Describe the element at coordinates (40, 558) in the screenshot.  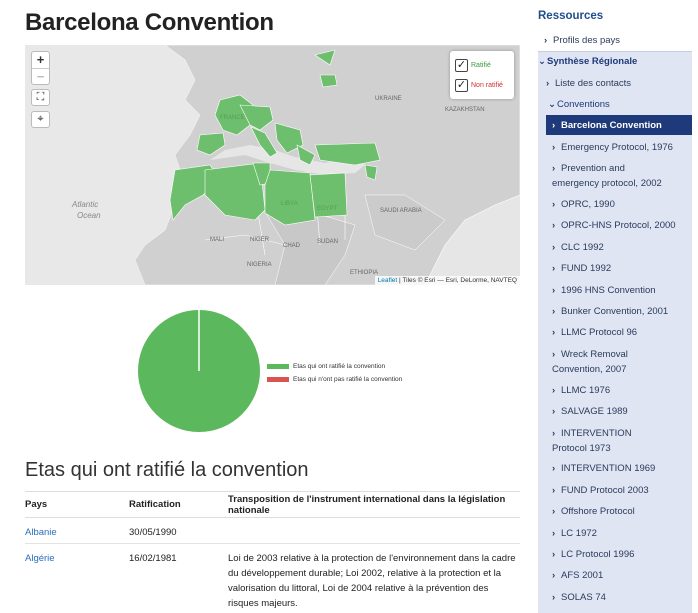
I see `country-link: Algérie` at that location.